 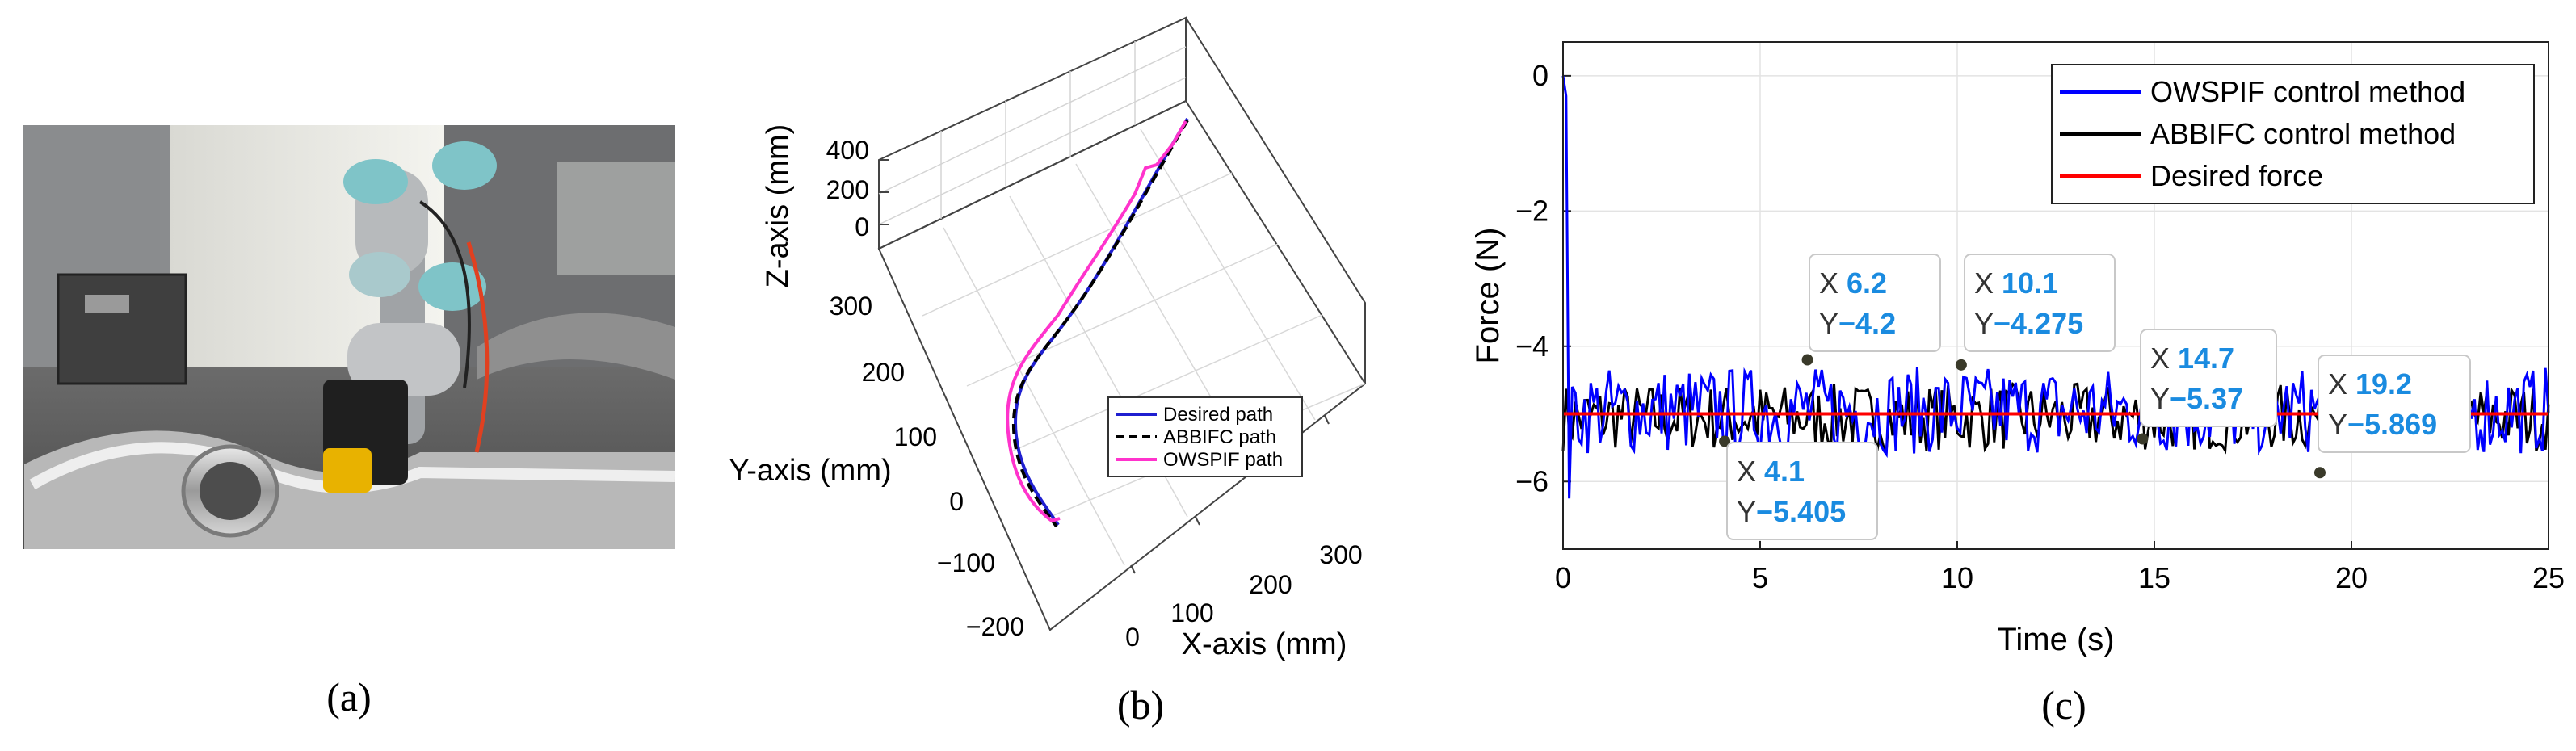 What do you see at coordinates (1853, 283) in the screenshot?
I see `datatip-x: X 6.2` at bounding box center [1853, 283].